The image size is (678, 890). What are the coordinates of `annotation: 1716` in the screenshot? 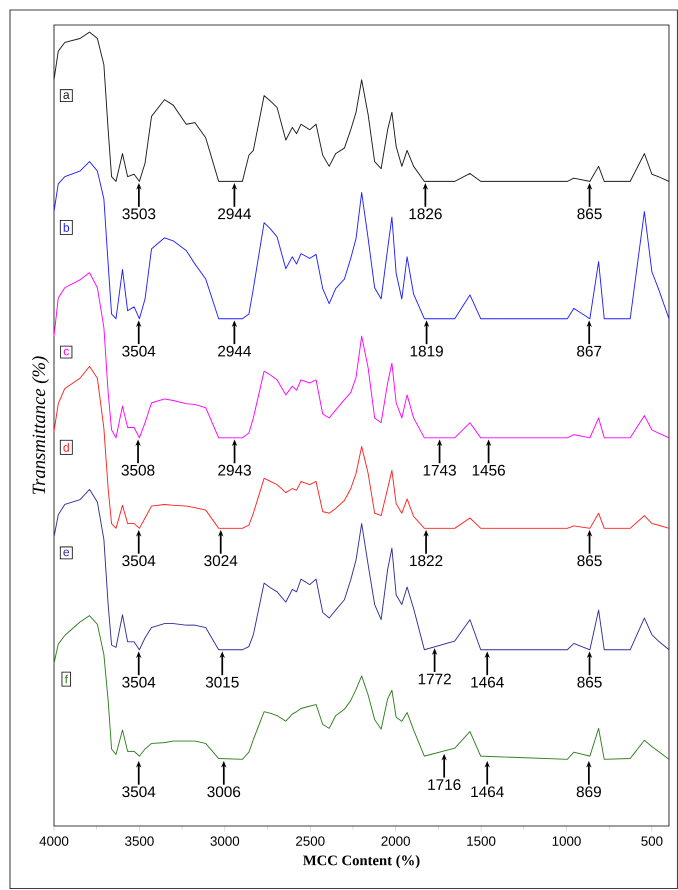 It's located at (444, 784).